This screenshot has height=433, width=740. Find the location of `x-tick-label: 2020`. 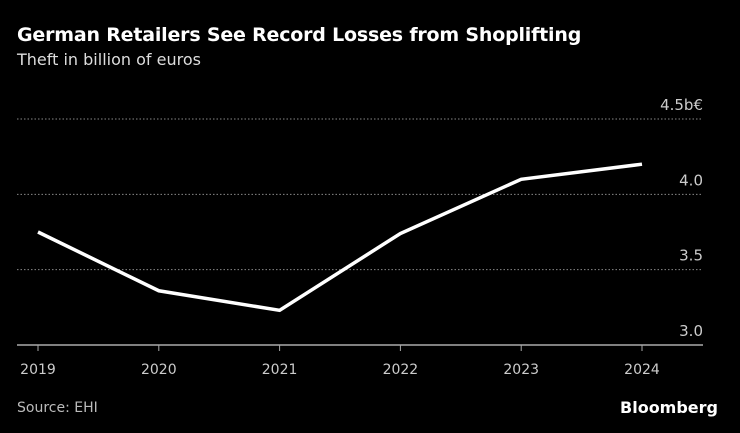

x-tick-label: 2020 is located at coordinates (159, 370).